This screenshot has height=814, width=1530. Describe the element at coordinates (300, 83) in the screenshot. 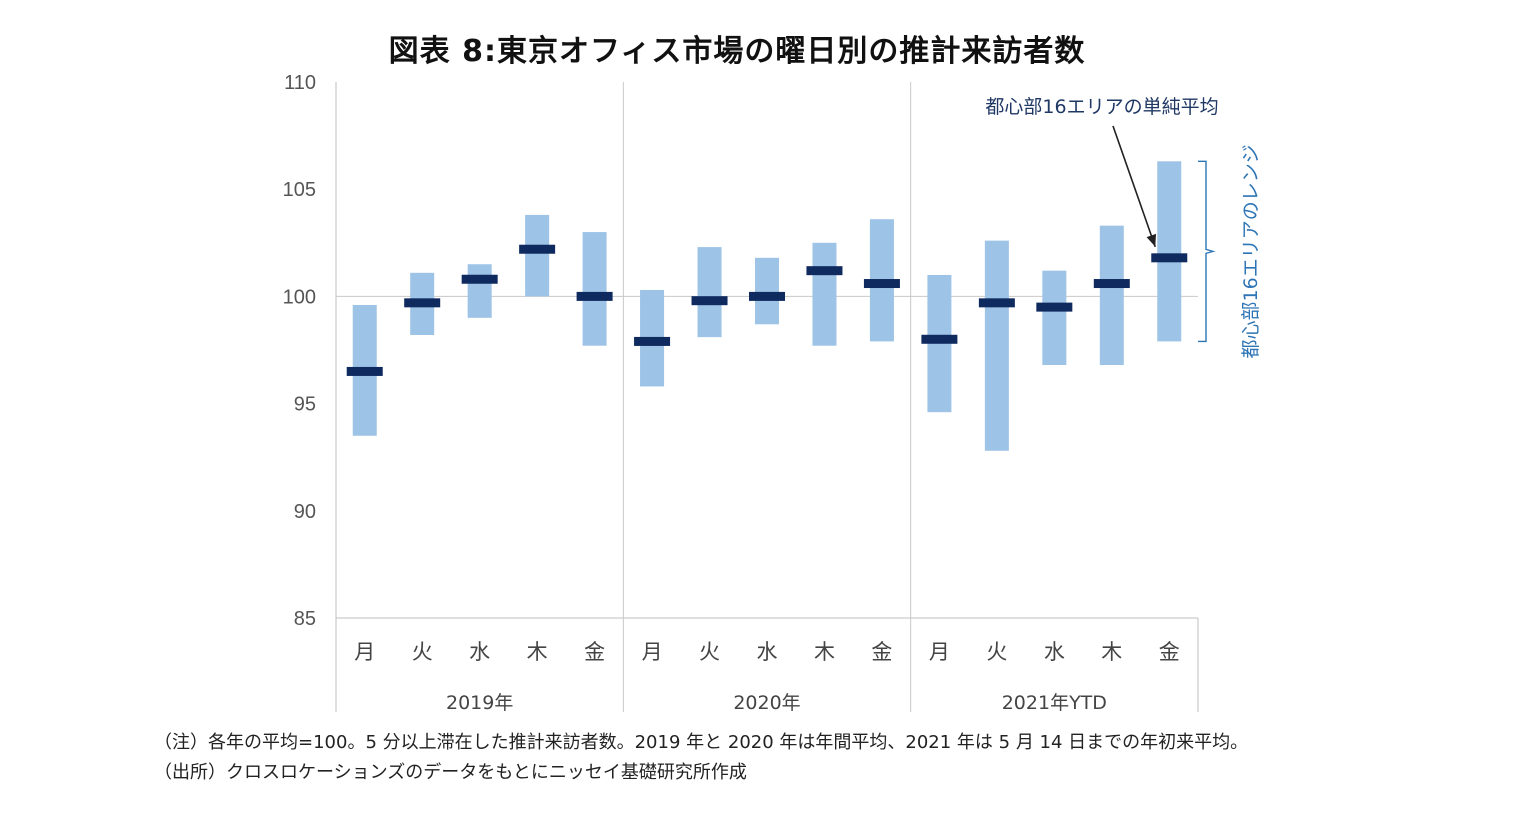

I see `y-tick-label: 110` at that location.